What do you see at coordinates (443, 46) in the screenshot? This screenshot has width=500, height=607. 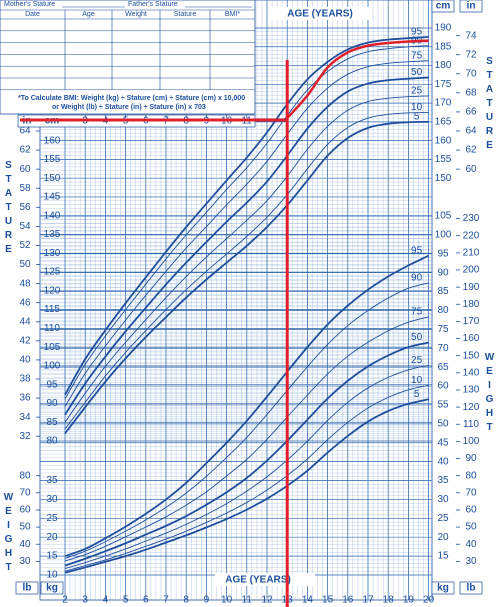 I see `y-tick-label: 185` at bounding box center [443, 46].